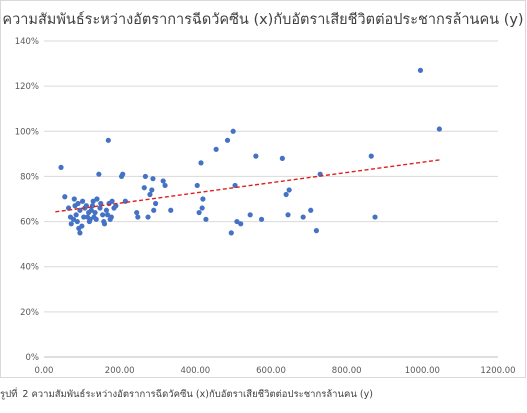  What do you see at coordinates (347, 371) in the screenshot?
I see `x-tick-label: 800.00` at bounding box center [347, 371].